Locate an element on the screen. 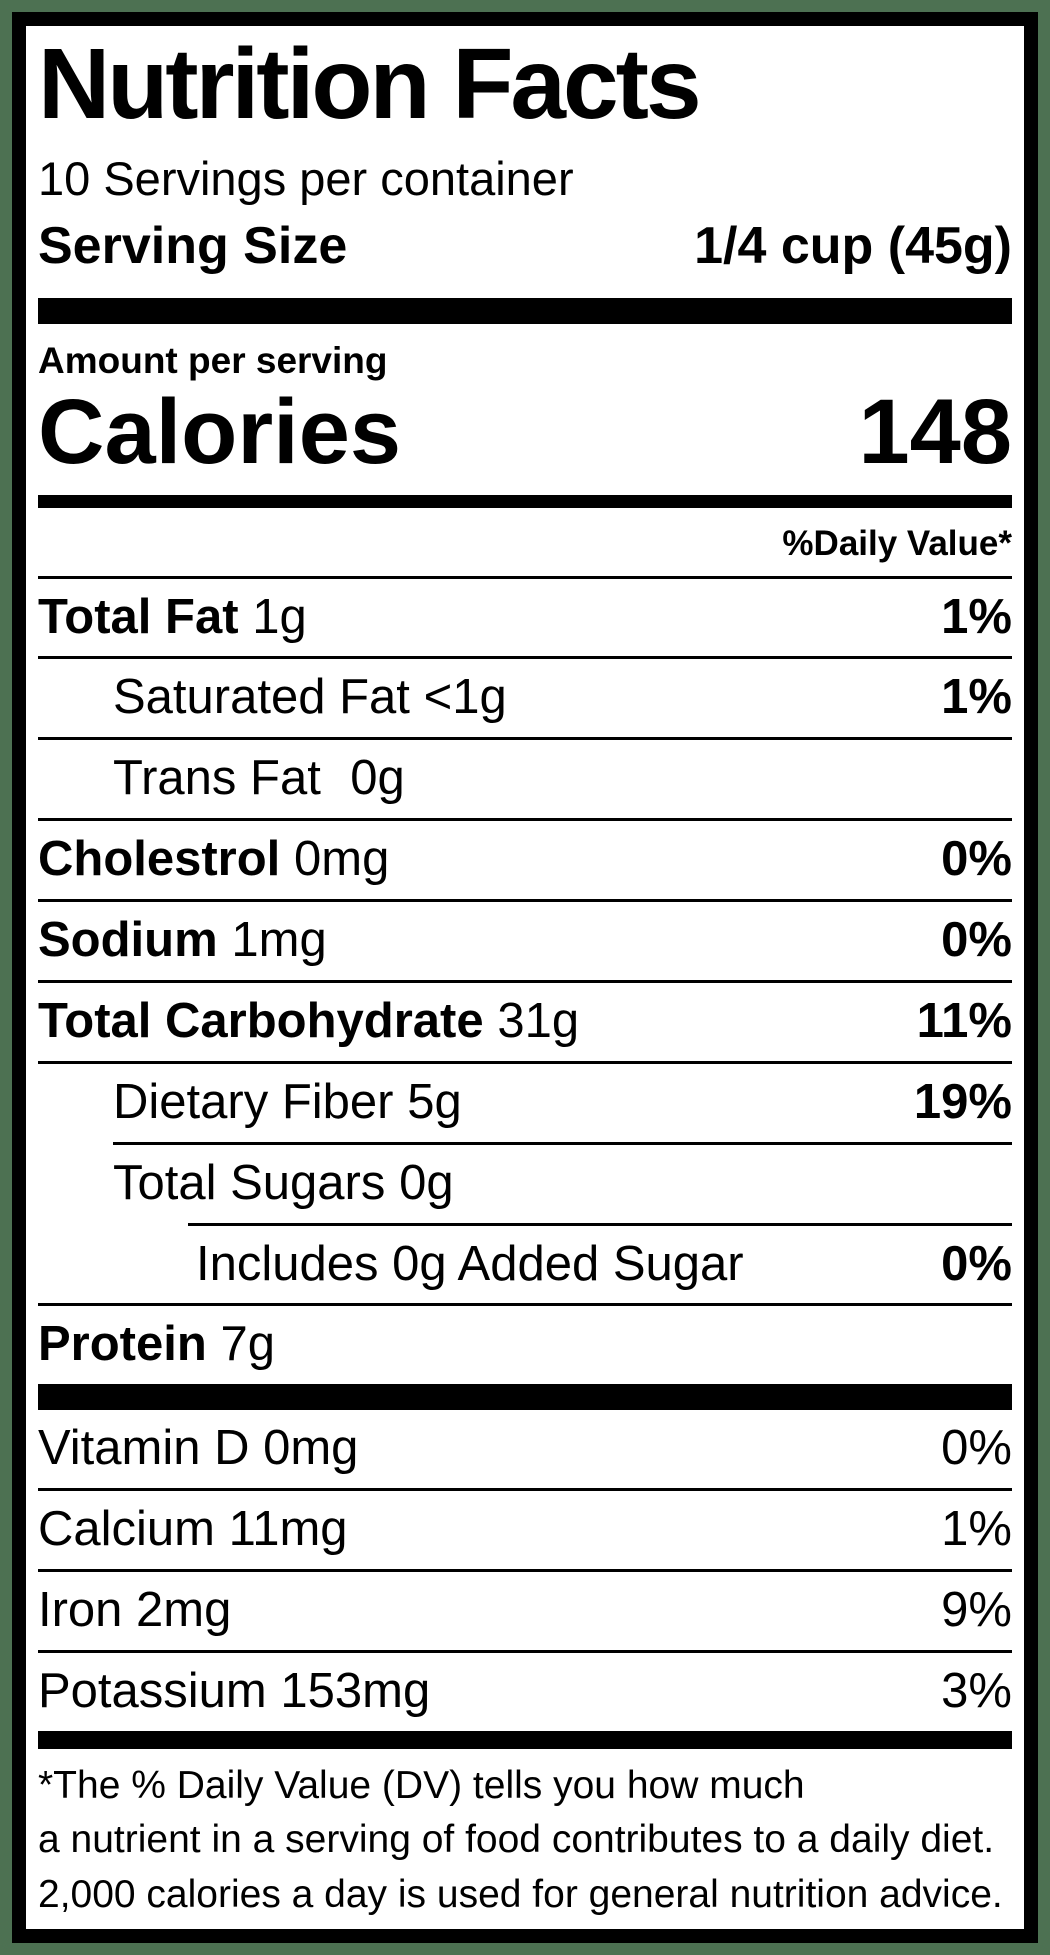 The height and width of the screenshot is (1955, 1050). nutrient-name: Dietary Fiber is located at coordinates (253, 1101).